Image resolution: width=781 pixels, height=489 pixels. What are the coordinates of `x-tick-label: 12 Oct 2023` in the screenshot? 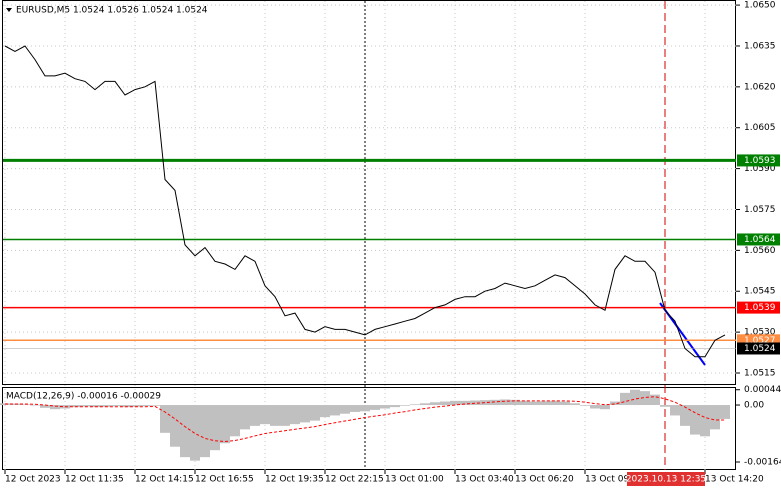 It's located at (33, 480).